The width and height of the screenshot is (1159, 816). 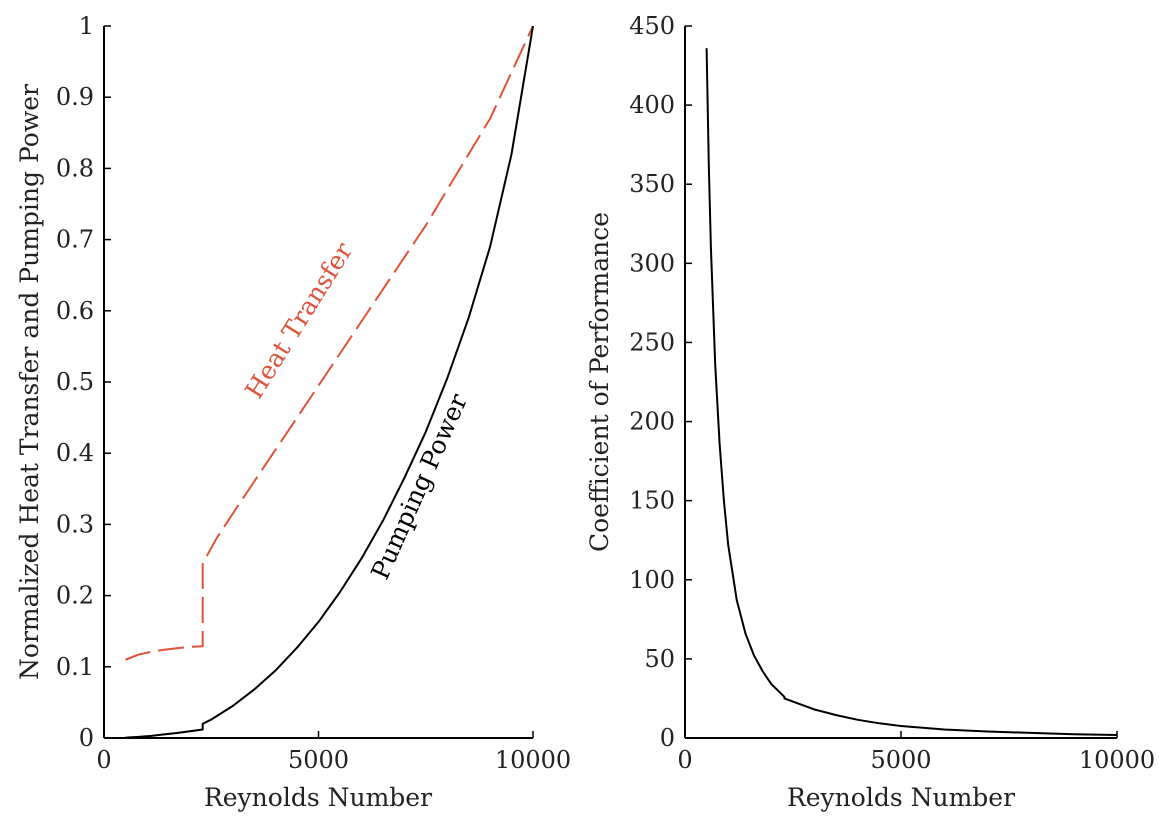 What do you see at coordinates (75, 453) in the screenshot?
I see `y-tick-label: 0.4` at bounding box center [75, 453].